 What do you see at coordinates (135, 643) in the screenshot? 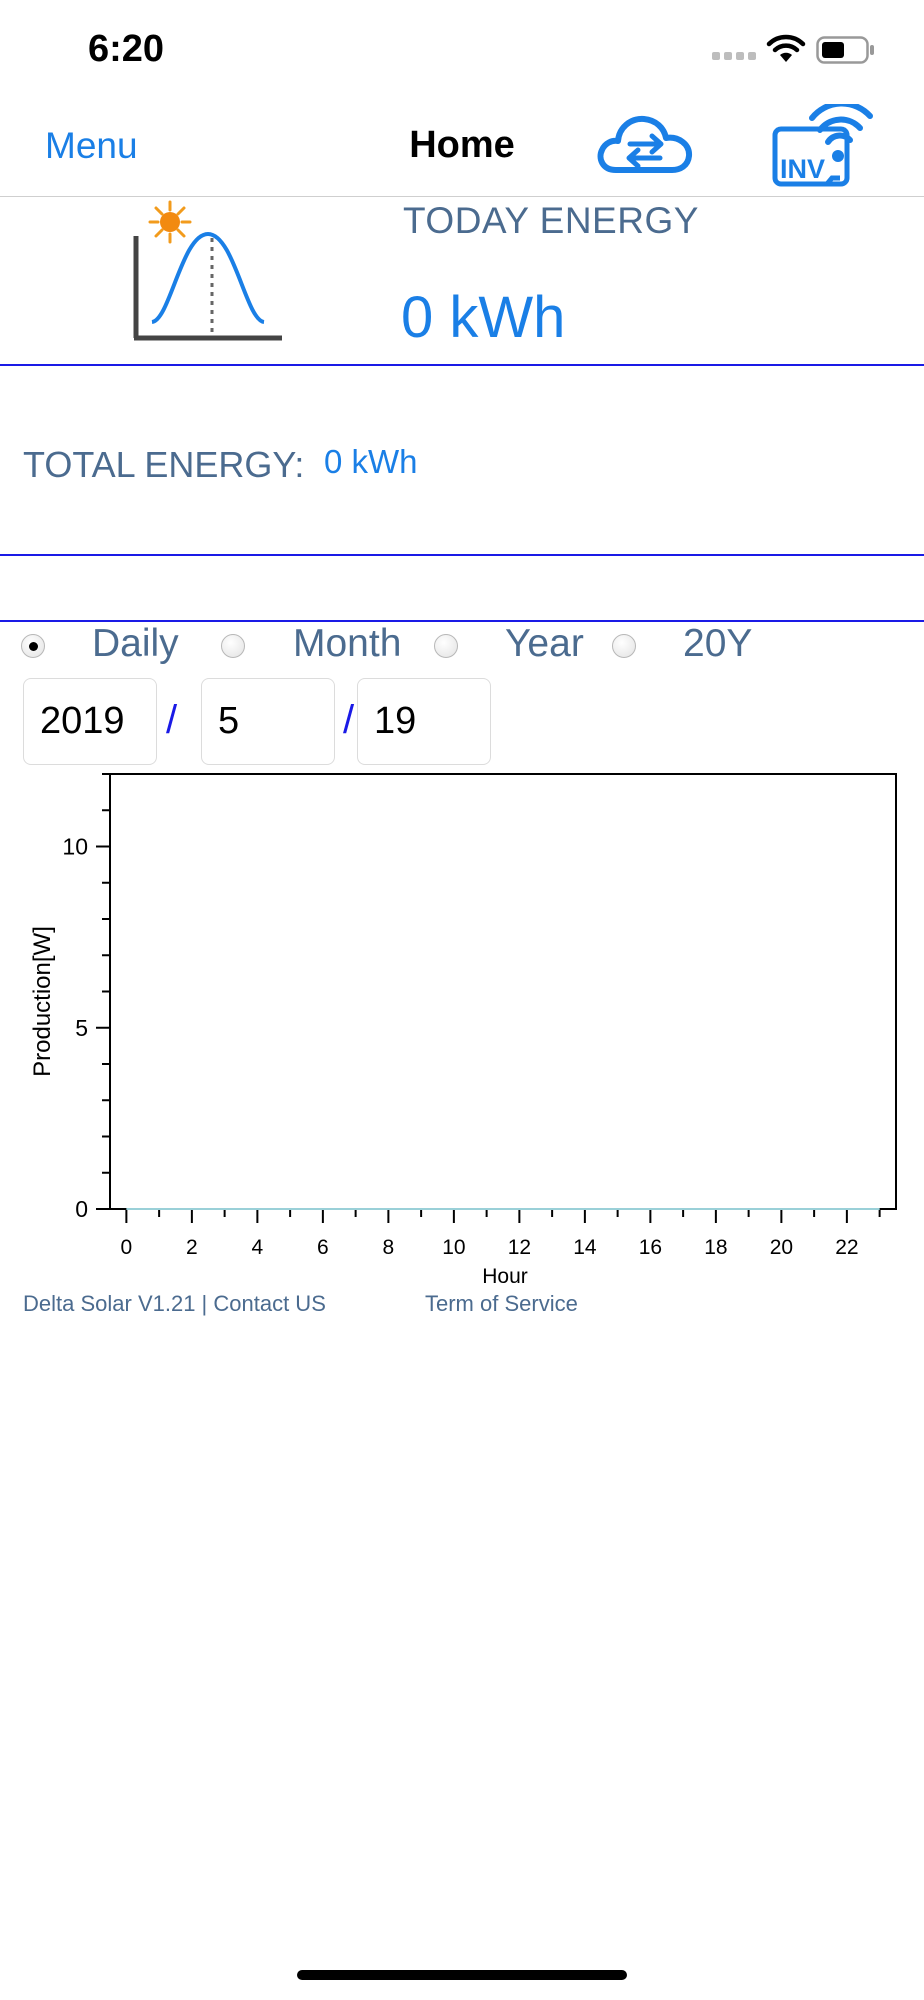
I see `period-label-daily: Daily` at bounding box center [135, 643].